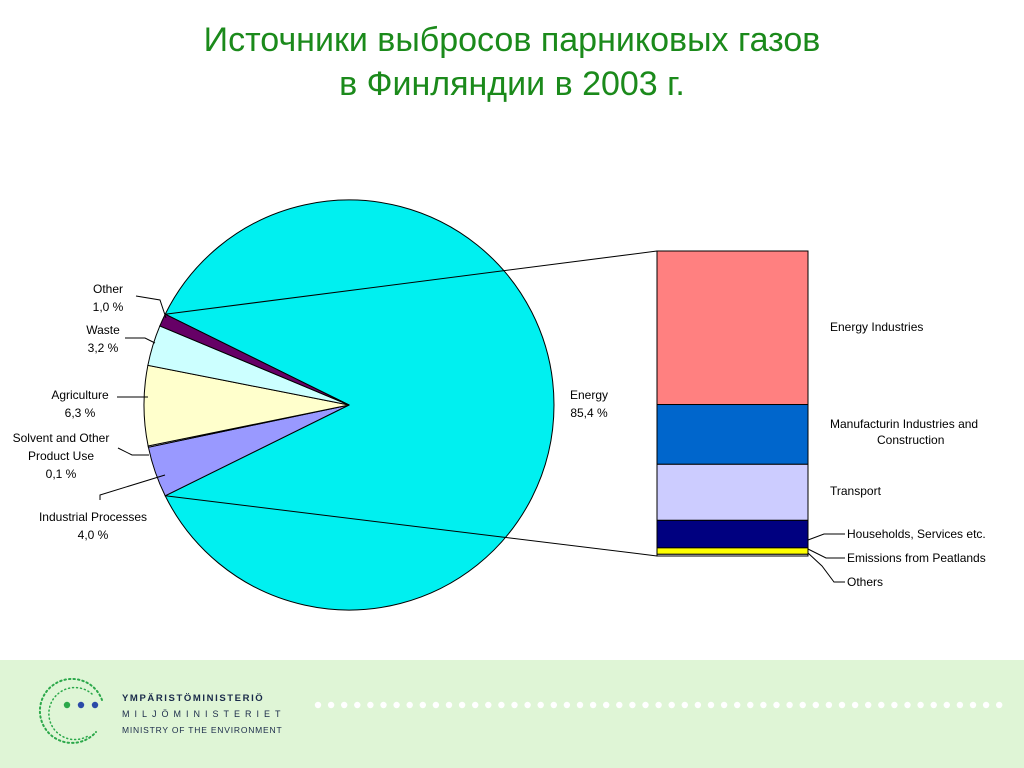 This screenshot has height=768, width=1024. I want to click on connector-line-top, so click(411, 282).